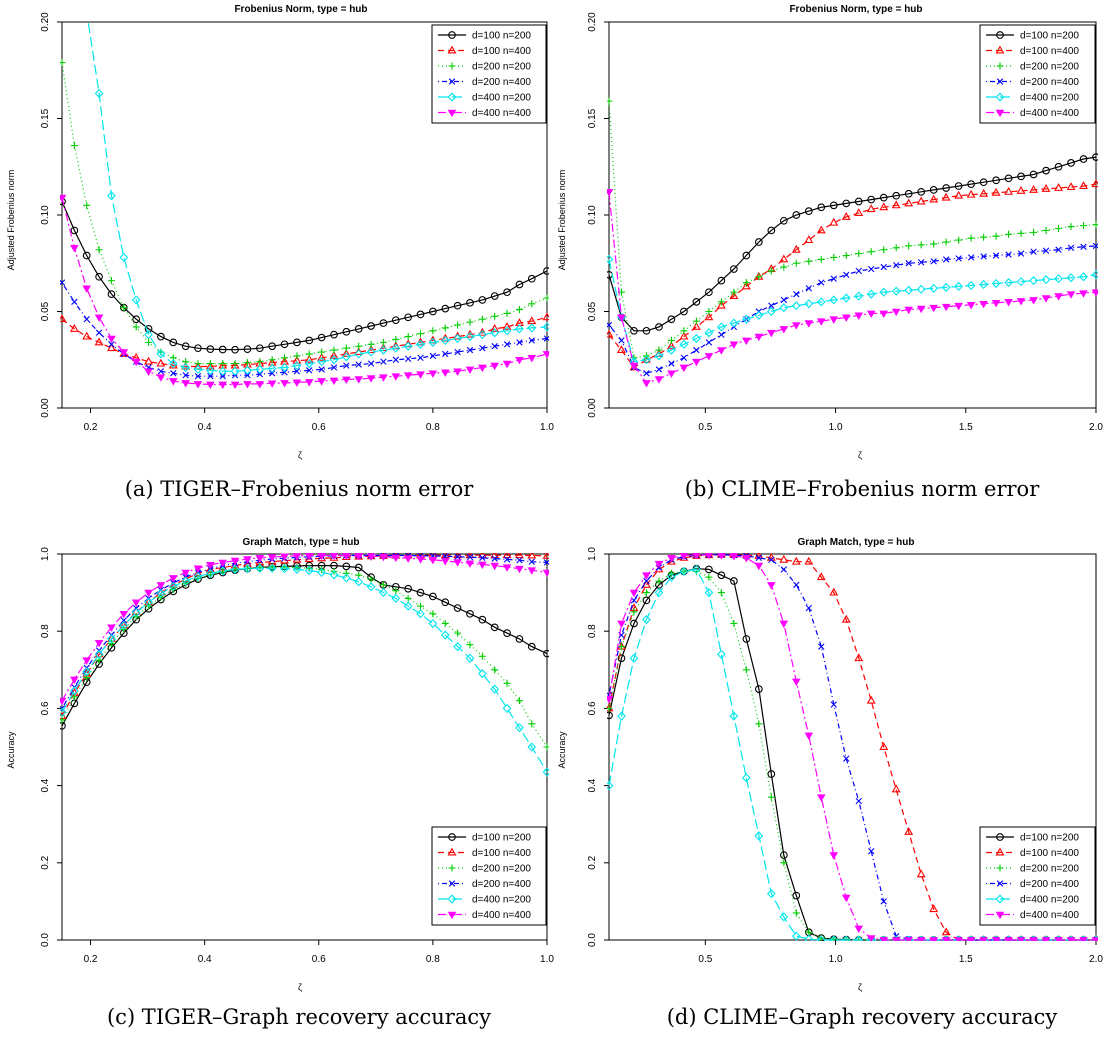 This screenshot has width=1103, height=1043. Describe the element at coordinates (1049, 915) in the screenshot. I see `legend-label: d=400 n=400` at that location.